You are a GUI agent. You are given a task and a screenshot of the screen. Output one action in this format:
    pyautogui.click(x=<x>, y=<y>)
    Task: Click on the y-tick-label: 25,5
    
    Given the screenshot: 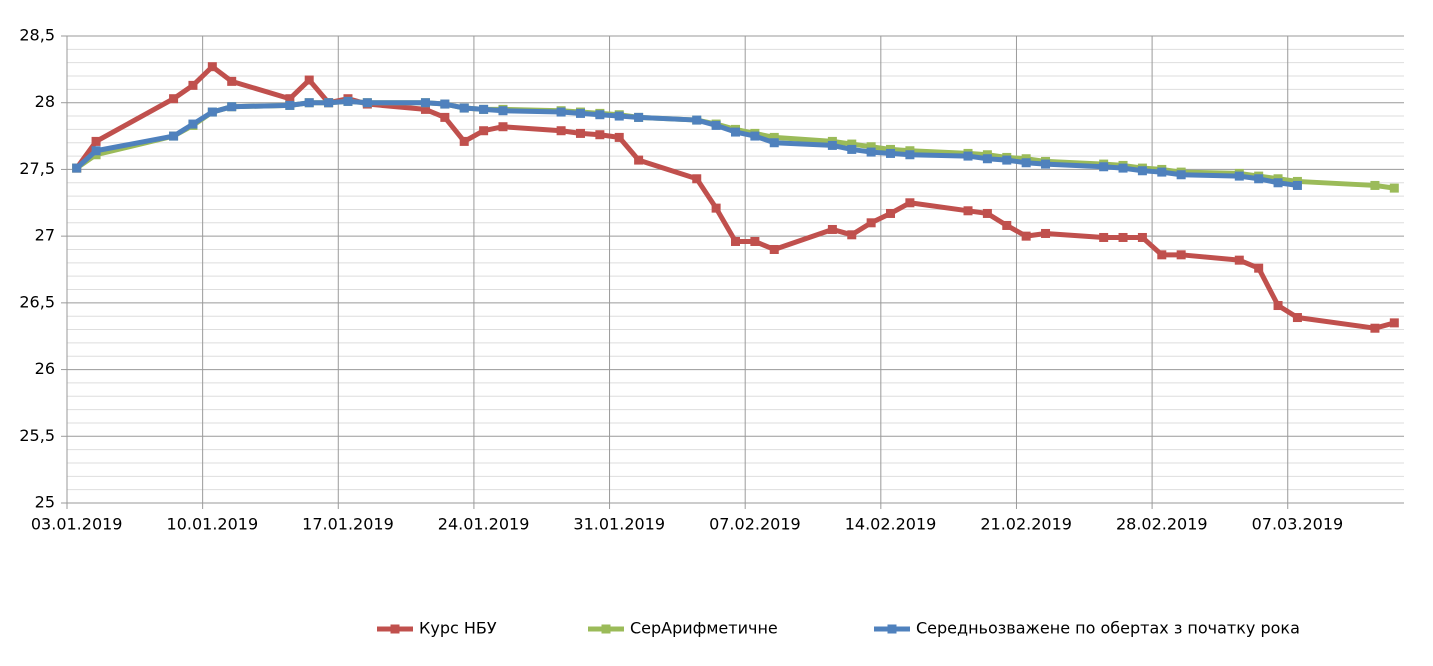 What is the action you would take?
    pyautogui.click(x=37, y=435)
    